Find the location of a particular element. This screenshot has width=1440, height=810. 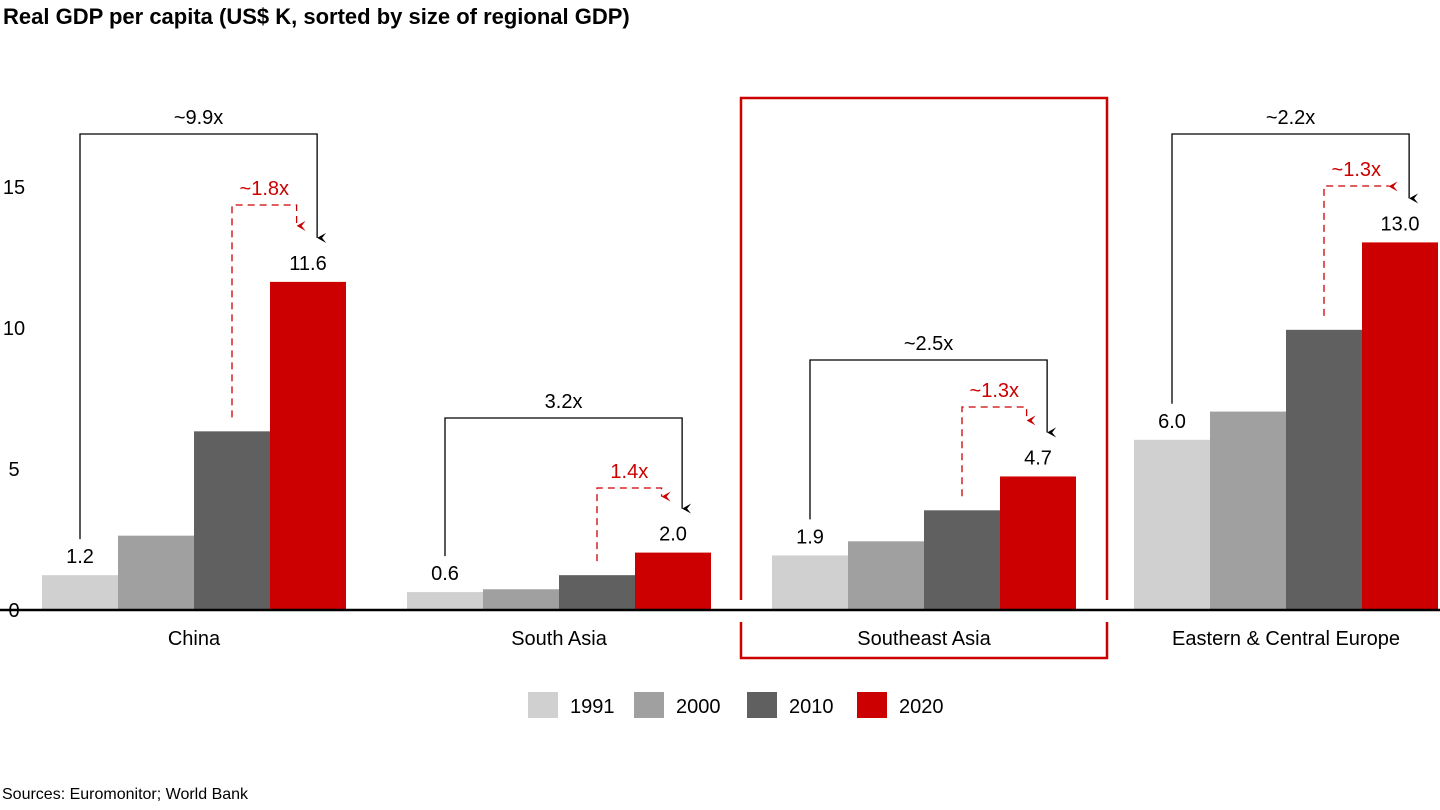

bar-2020-china is located at coordinates (308, 445).